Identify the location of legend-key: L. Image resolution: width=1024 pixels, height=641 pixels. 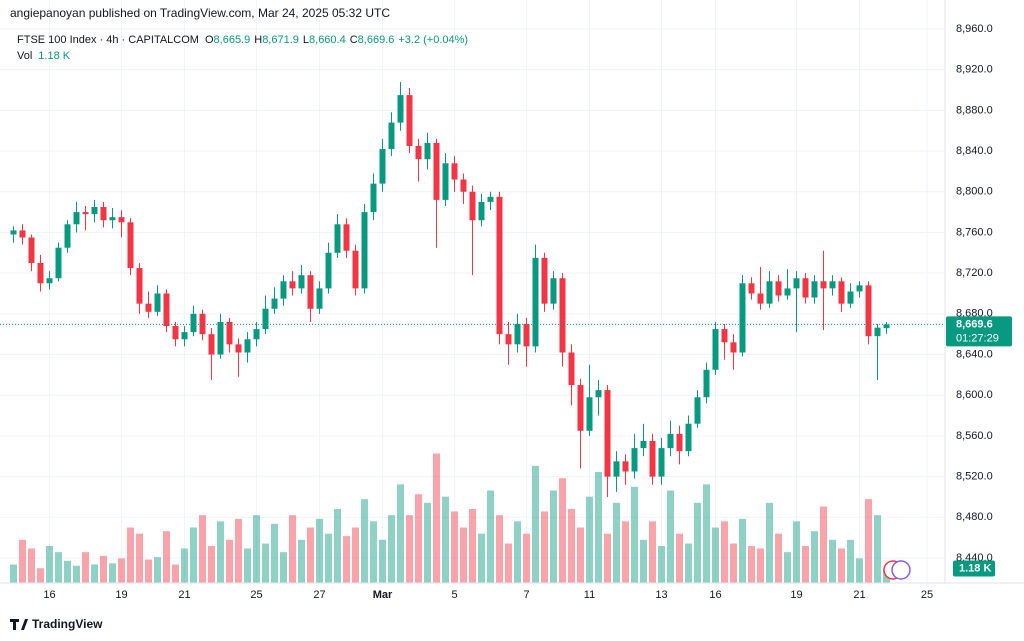
(306, 40).